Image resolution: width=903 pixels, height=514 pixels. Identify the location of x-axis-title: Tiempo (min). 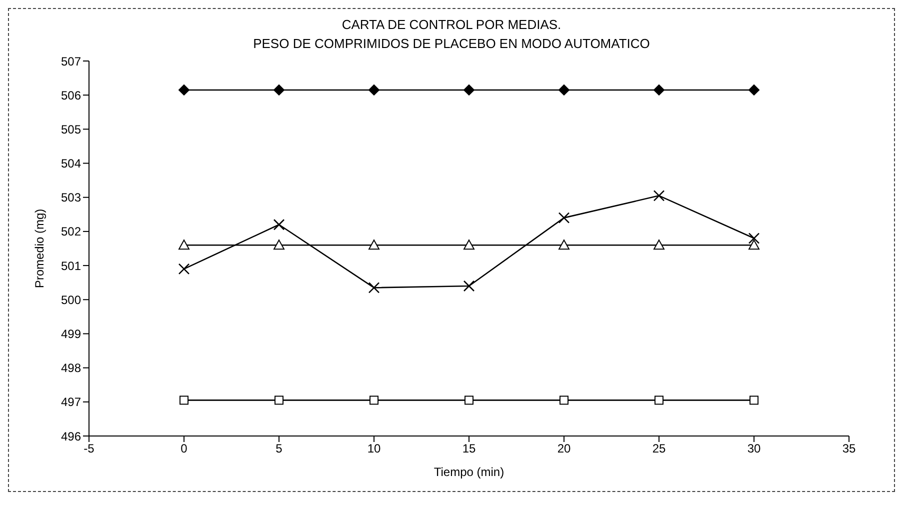
(469, 472).